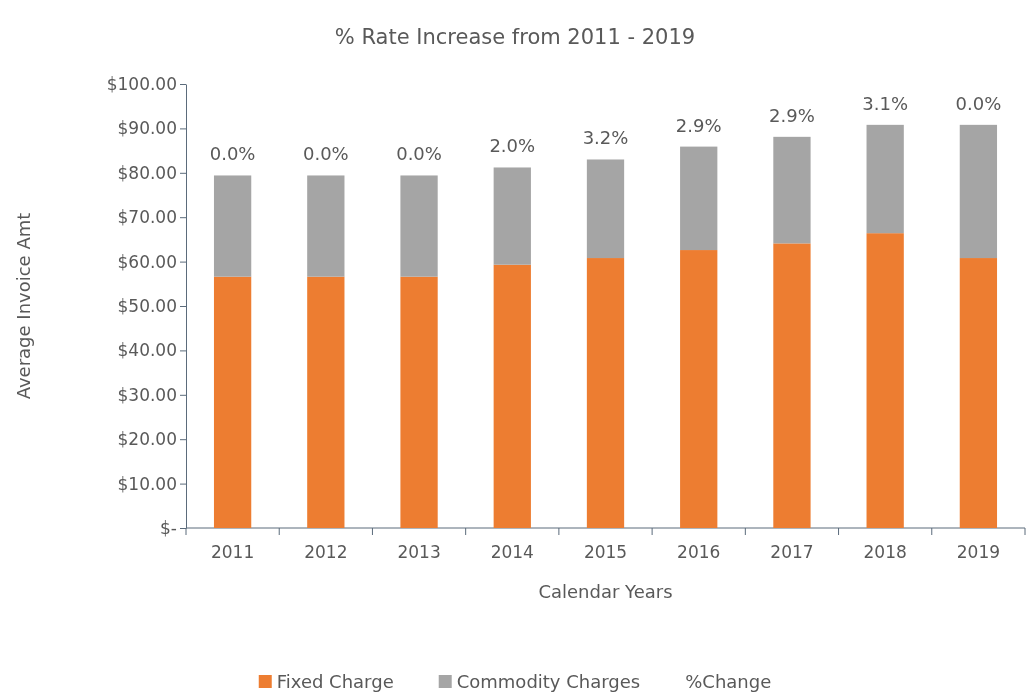 This screenshot has width=1030, height=696. Describe the element at coordinates (147, 305) in the screenshot. I see `y-tick-label: $50.00` at that location.